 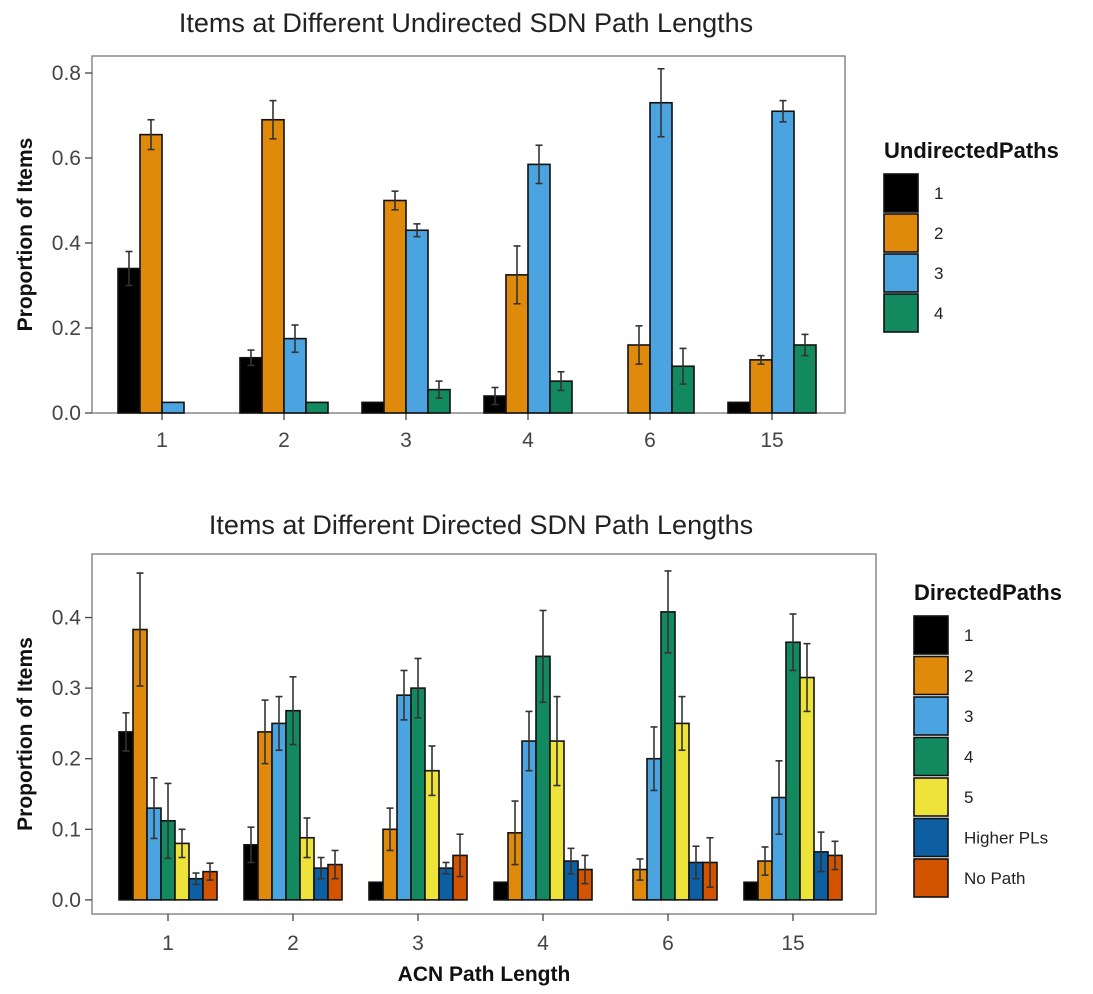 What do you see at coordinates (66, 829) in the screenshot?
I see `y-tick-label: 0.1` at bounding box center [66, 829].